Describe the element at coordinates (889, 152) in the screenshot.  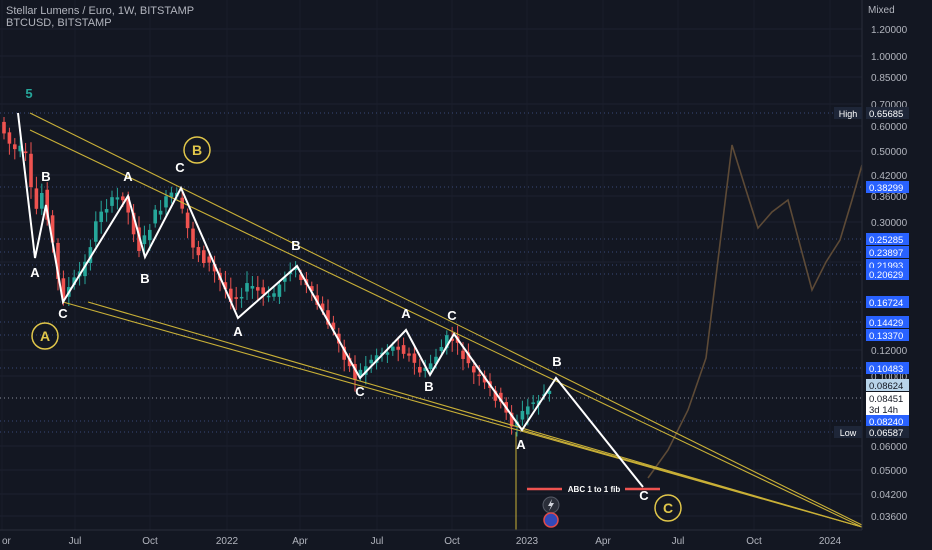
I see `price-tick-label: 0.50000` at that location.